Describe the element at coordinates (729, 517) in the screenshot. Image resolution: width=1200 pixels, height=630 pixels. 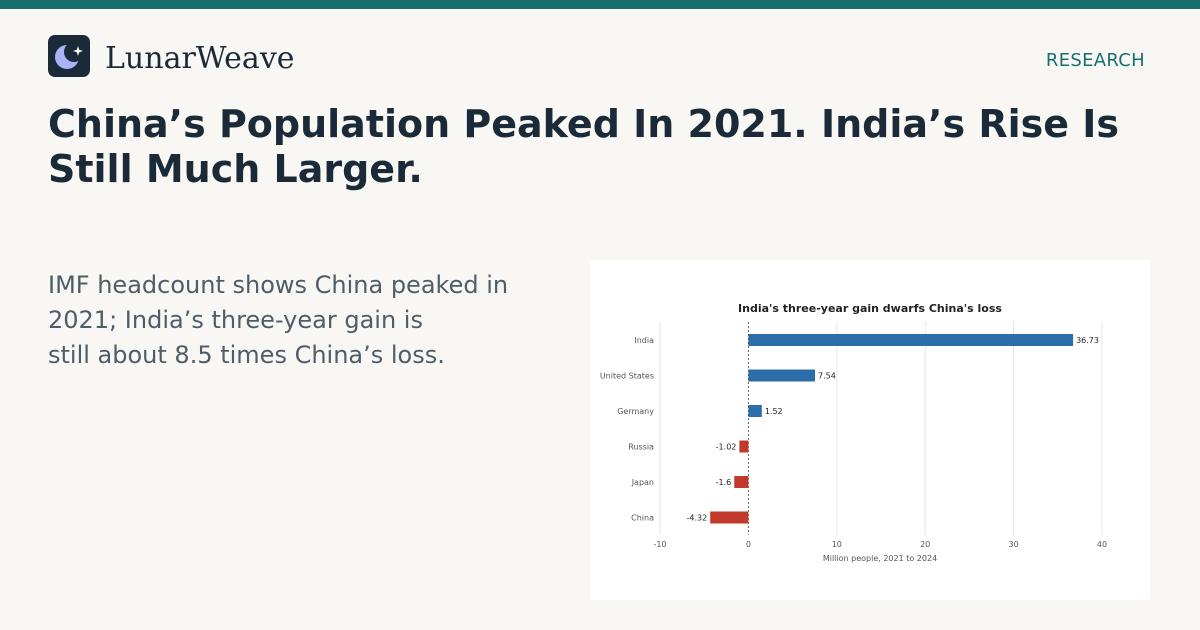
I see `bar-china` at that location.